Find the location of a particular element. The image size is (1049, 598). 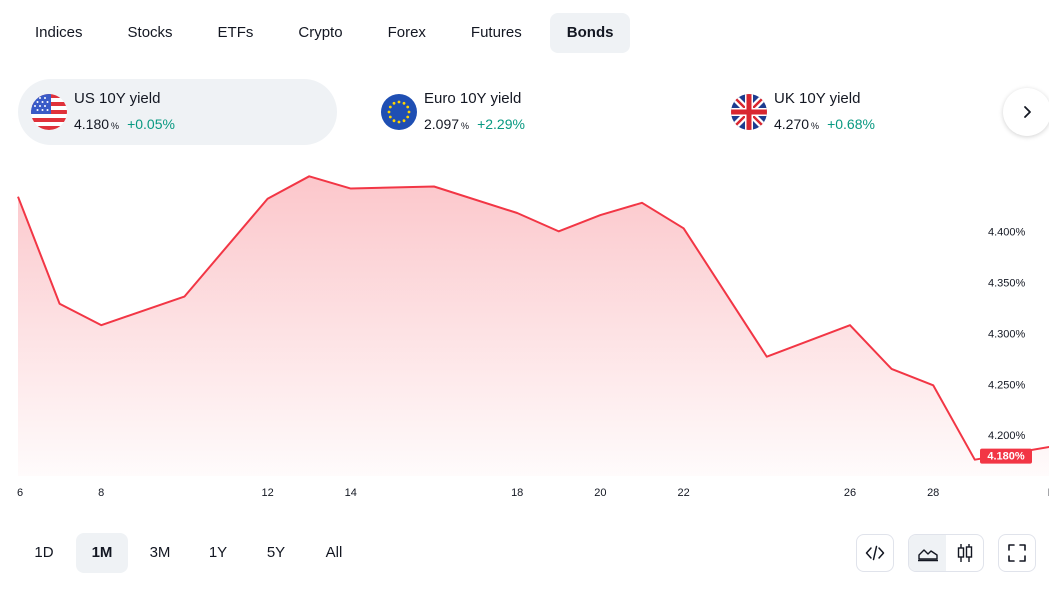

x-tick-label: 26 is located at coordinates (850, 493).